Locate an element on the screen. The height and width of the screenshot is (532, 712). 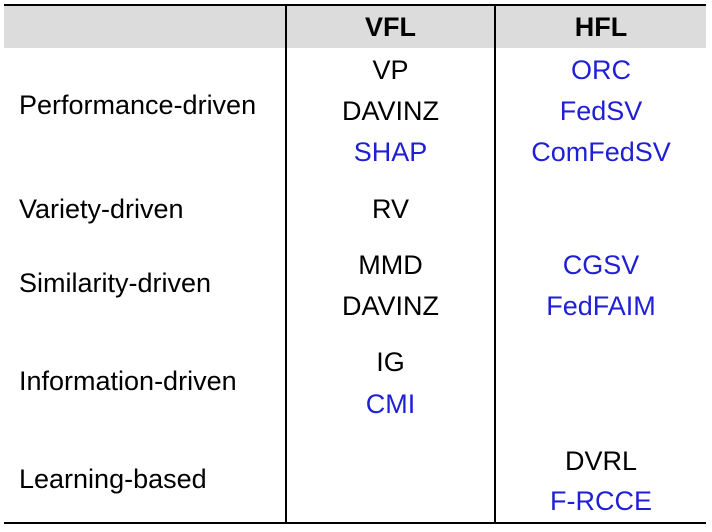
hfl-cell-fedsv: FedSV is located at coordinates (601, 111).